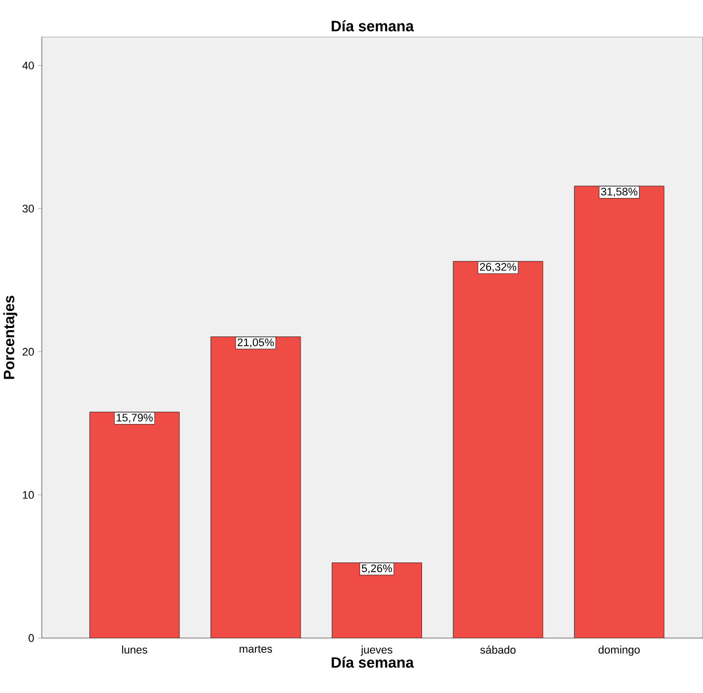 Image resolution: width=703 pixels, height=693 pixels. What do you see at coordinates (619, 651) in the screenshot?
I see `x-tick-label: domingo` at bounding box center [619, 651].